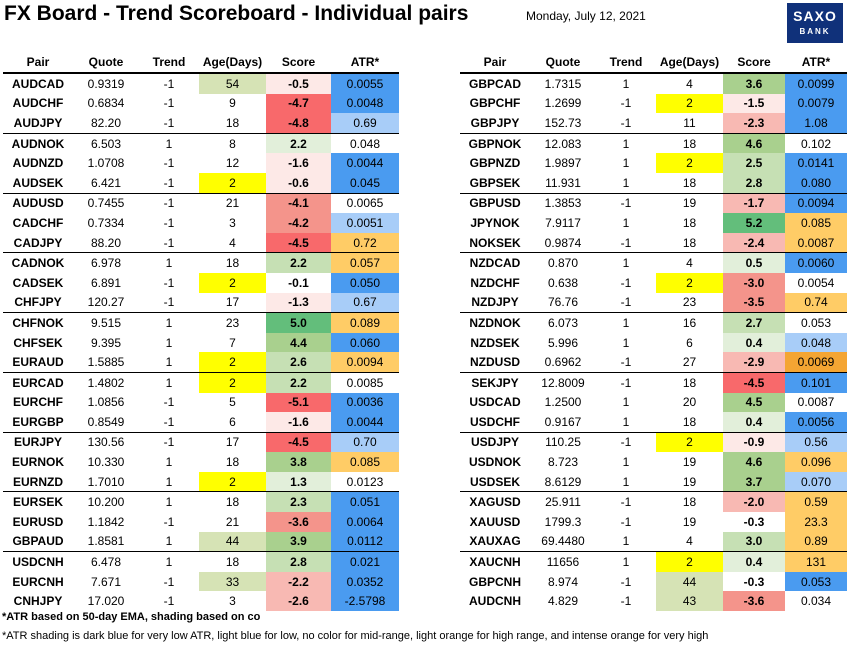 The width and height of the screenshot is (848, 646). I want to click on atr-cell: 0.59, so click(816, 502).